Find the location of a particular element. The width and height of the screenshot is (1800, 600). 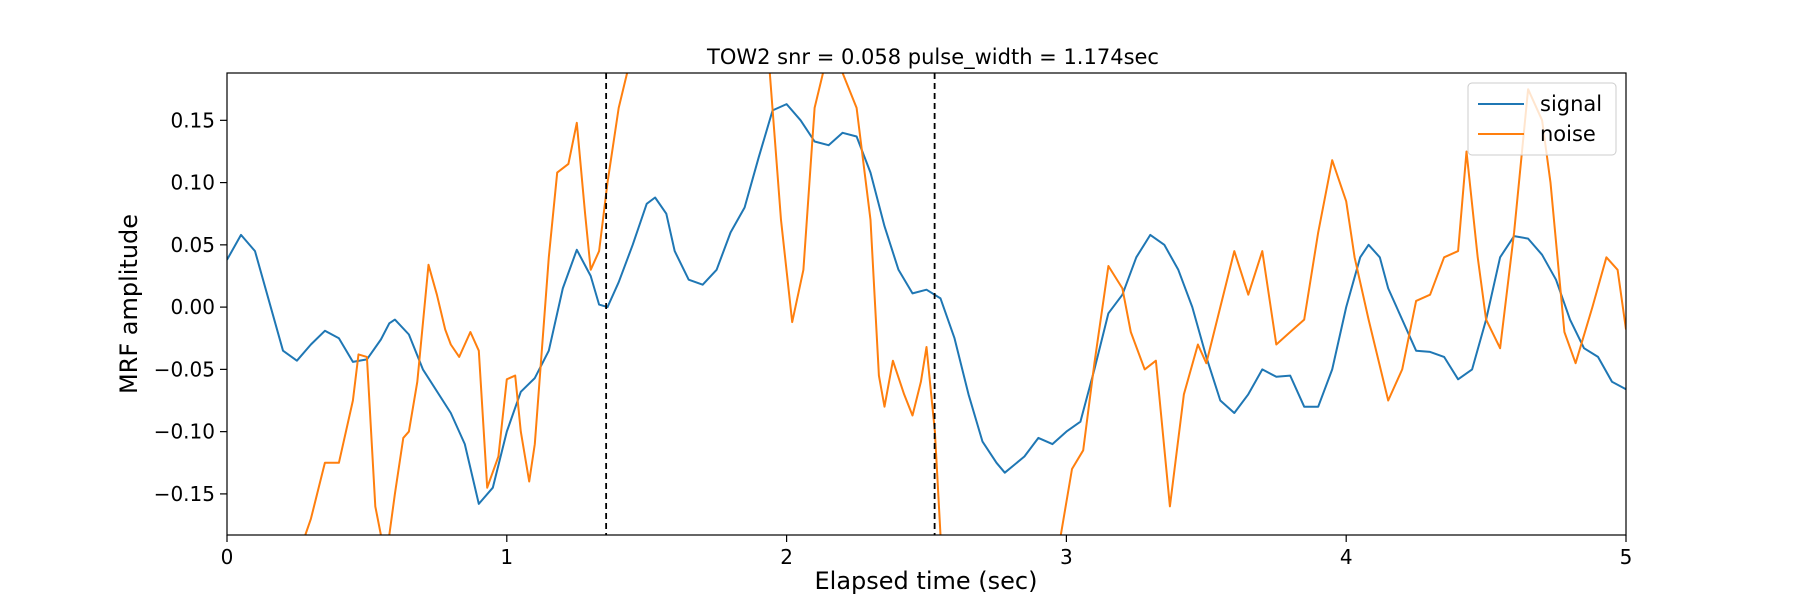

x-tick-label: 0 is located at coordinates (227, 557).